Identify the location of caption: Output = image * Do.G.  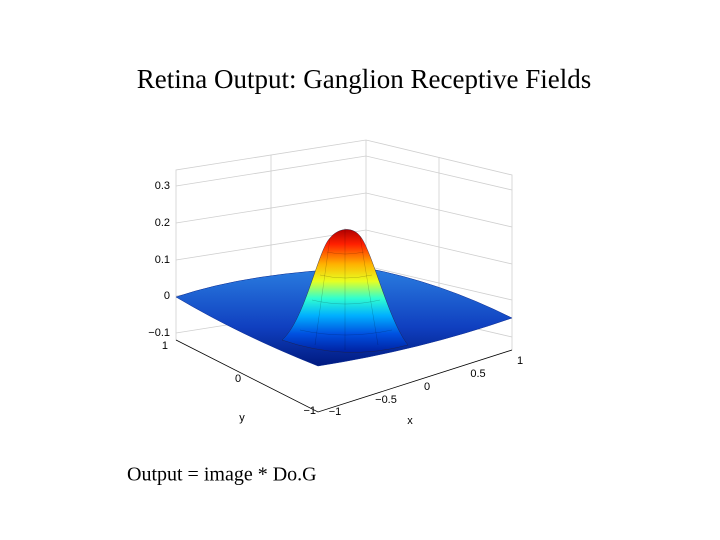
(222, 475).